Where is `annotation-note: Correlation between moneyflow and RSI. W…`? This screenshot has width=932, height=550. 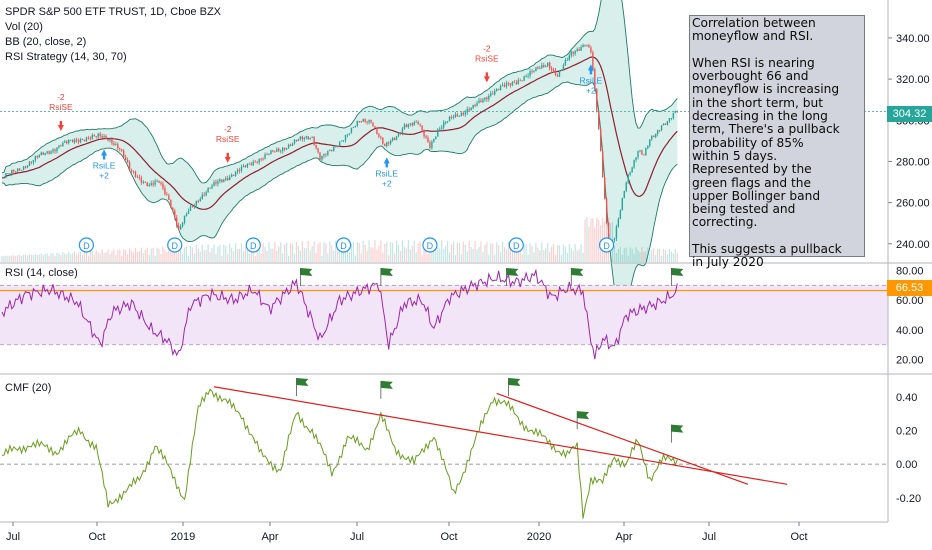 annotation-note: Correlation between moneyflow and RSI. W… is located at coordinates (777, 142).